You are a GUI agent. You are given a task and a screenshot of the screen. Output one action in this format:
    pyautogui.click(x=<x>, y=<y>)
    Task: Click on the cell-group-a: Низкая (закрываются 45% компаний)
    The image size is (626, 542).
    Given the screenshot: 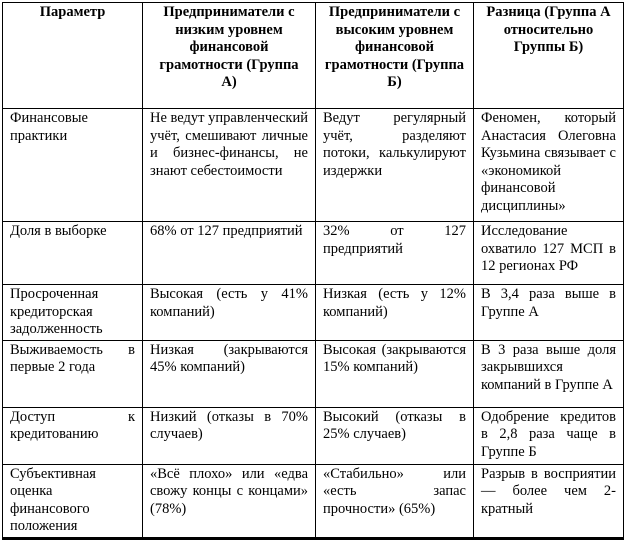 What is the action you would take?
    pyautogui.click(x=229, y=373)
    